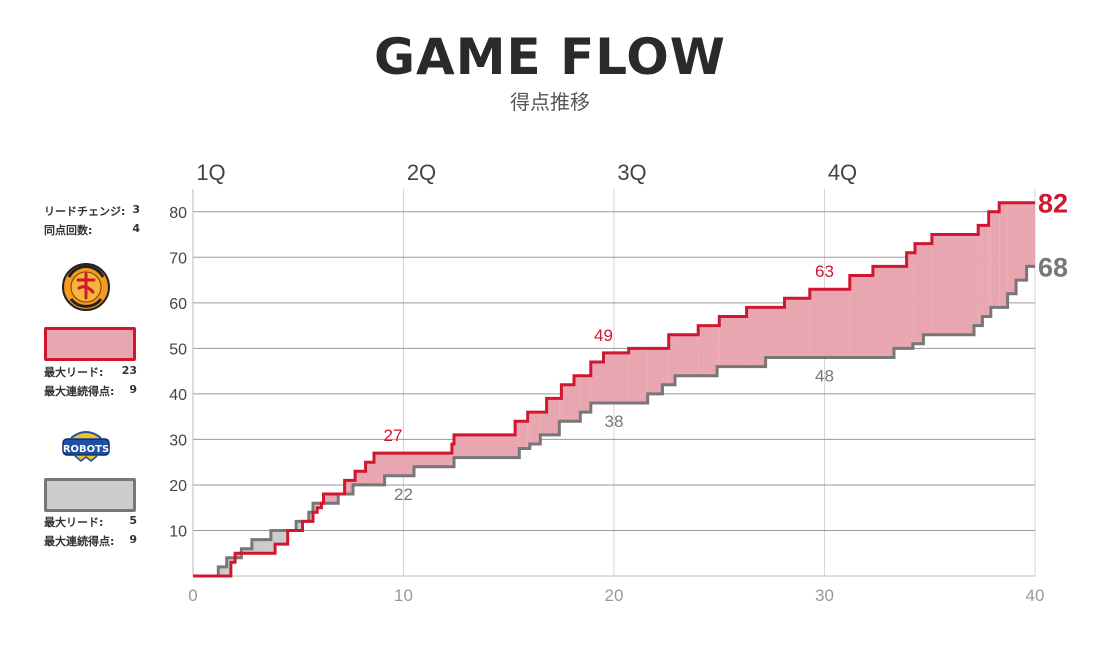 The width and height of the screenshot is (1100, 650). Describe the element at coordinates (86, 287) in the screenshot. I see `home-team-logo` at that location.